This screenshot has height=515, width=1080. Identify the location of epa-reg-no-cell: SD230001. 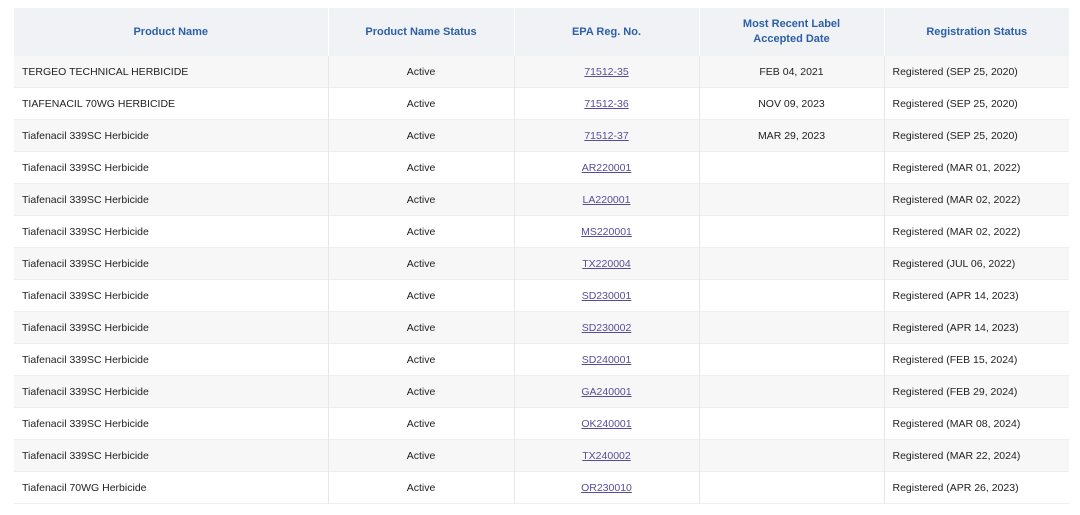
(607, 295).